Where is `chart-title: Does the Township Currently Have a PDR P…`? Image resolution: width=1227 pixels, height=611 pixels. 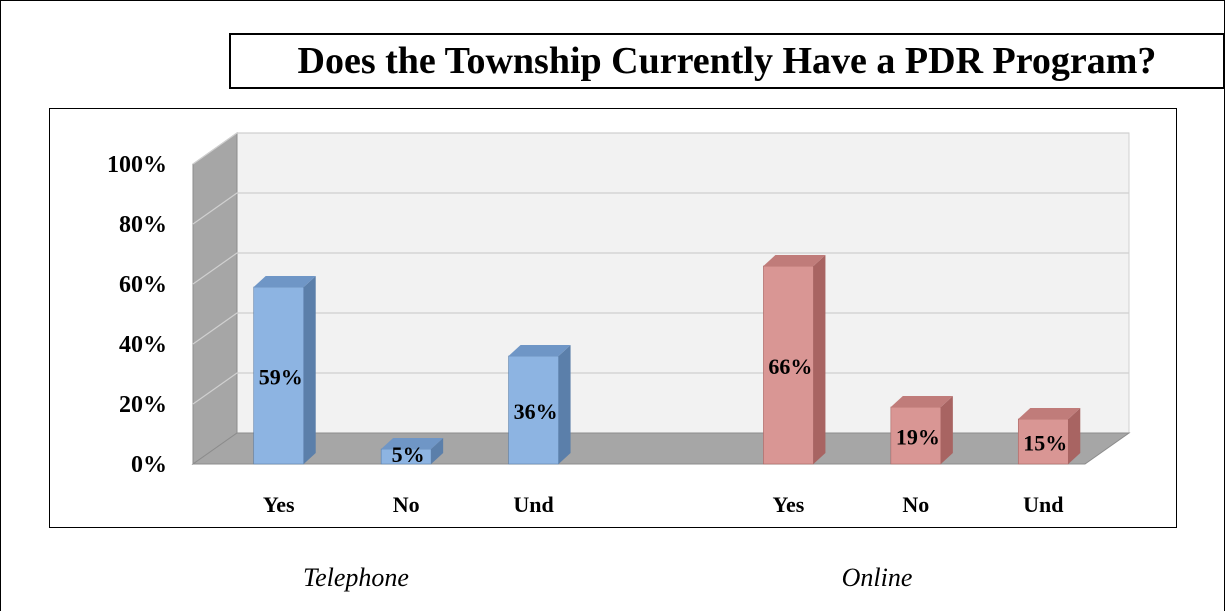
chart-title: Does the Township Currently Have a PDR P… is located at coordinates (727, 61).